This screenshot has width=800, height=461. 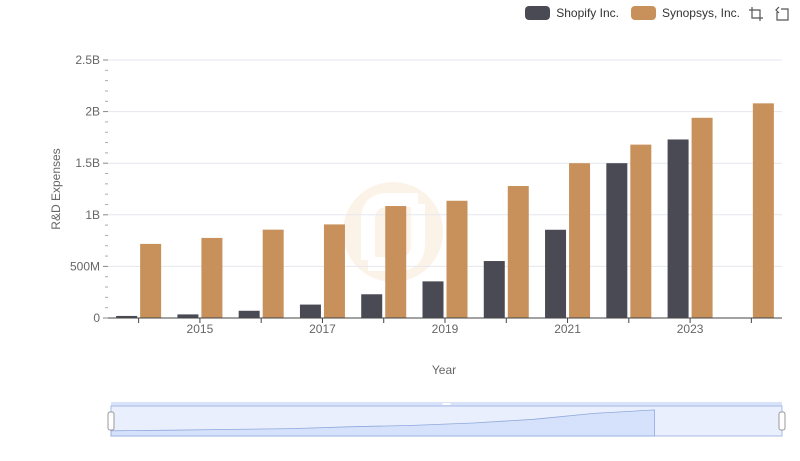 I want to click on bar-shopify-2016, so click(x=249, y=314).